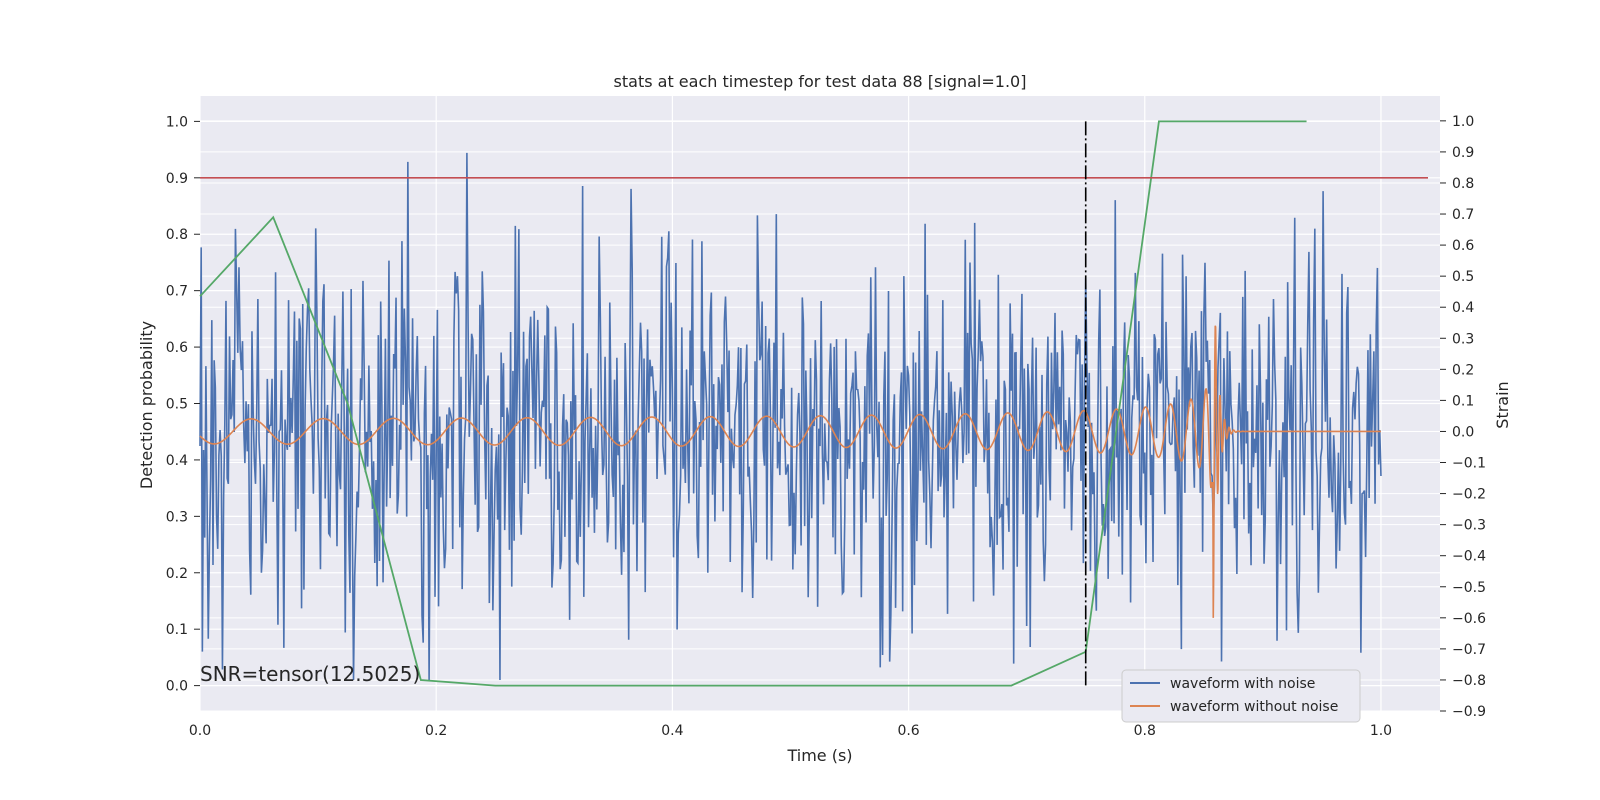  Describe the element at coordinates (436, 731) in the screenshot. I see `x-tick-label: 0.2` at that location.